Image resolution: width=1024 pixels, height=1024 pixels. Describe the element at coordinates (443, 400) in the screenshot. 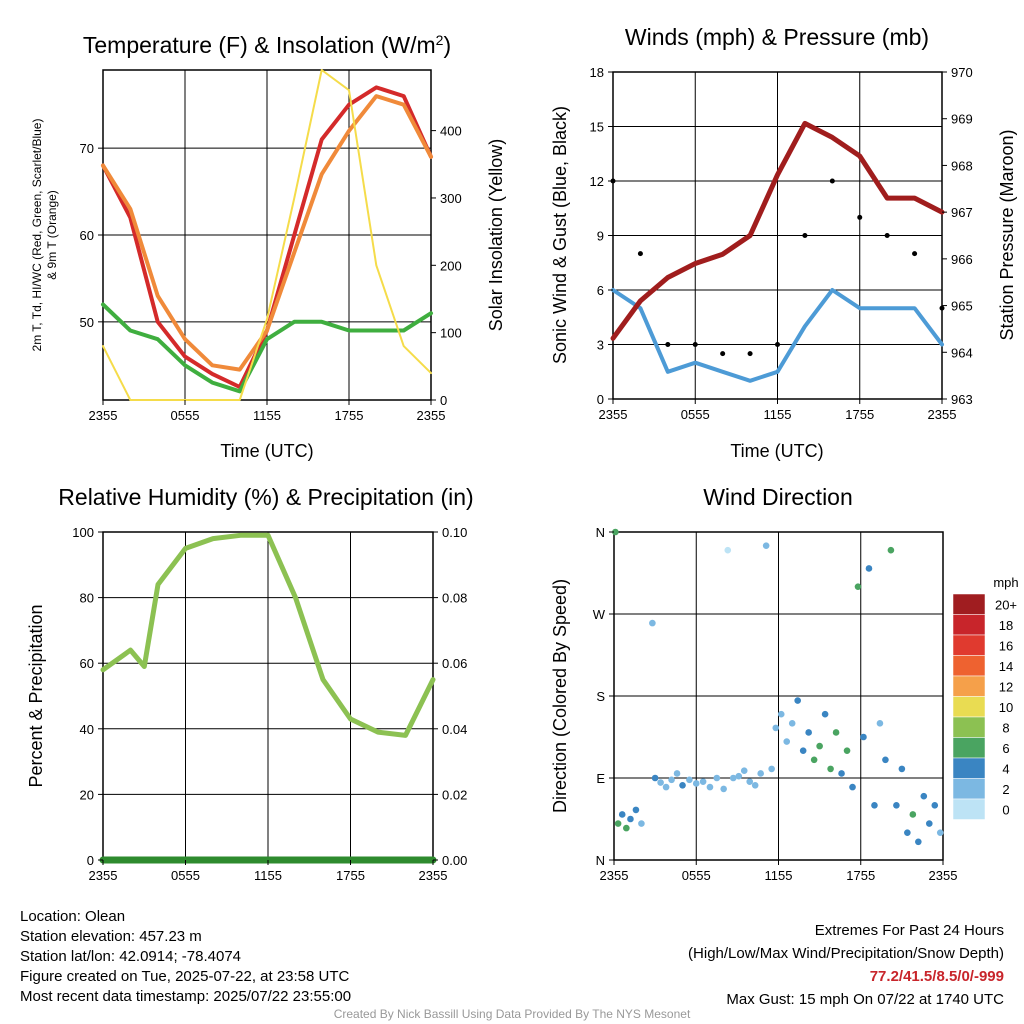

I see `insolation-y-tick-label: 0` at that location.